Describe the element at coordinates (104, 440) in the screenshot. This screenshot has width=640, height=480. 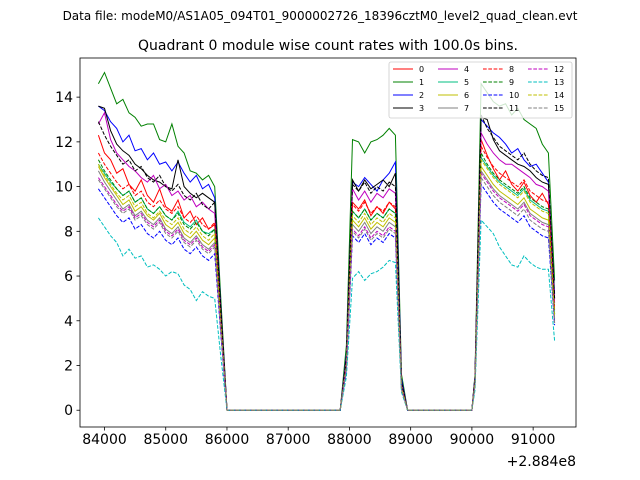
I see `x-tick-label: 84000` at that location.